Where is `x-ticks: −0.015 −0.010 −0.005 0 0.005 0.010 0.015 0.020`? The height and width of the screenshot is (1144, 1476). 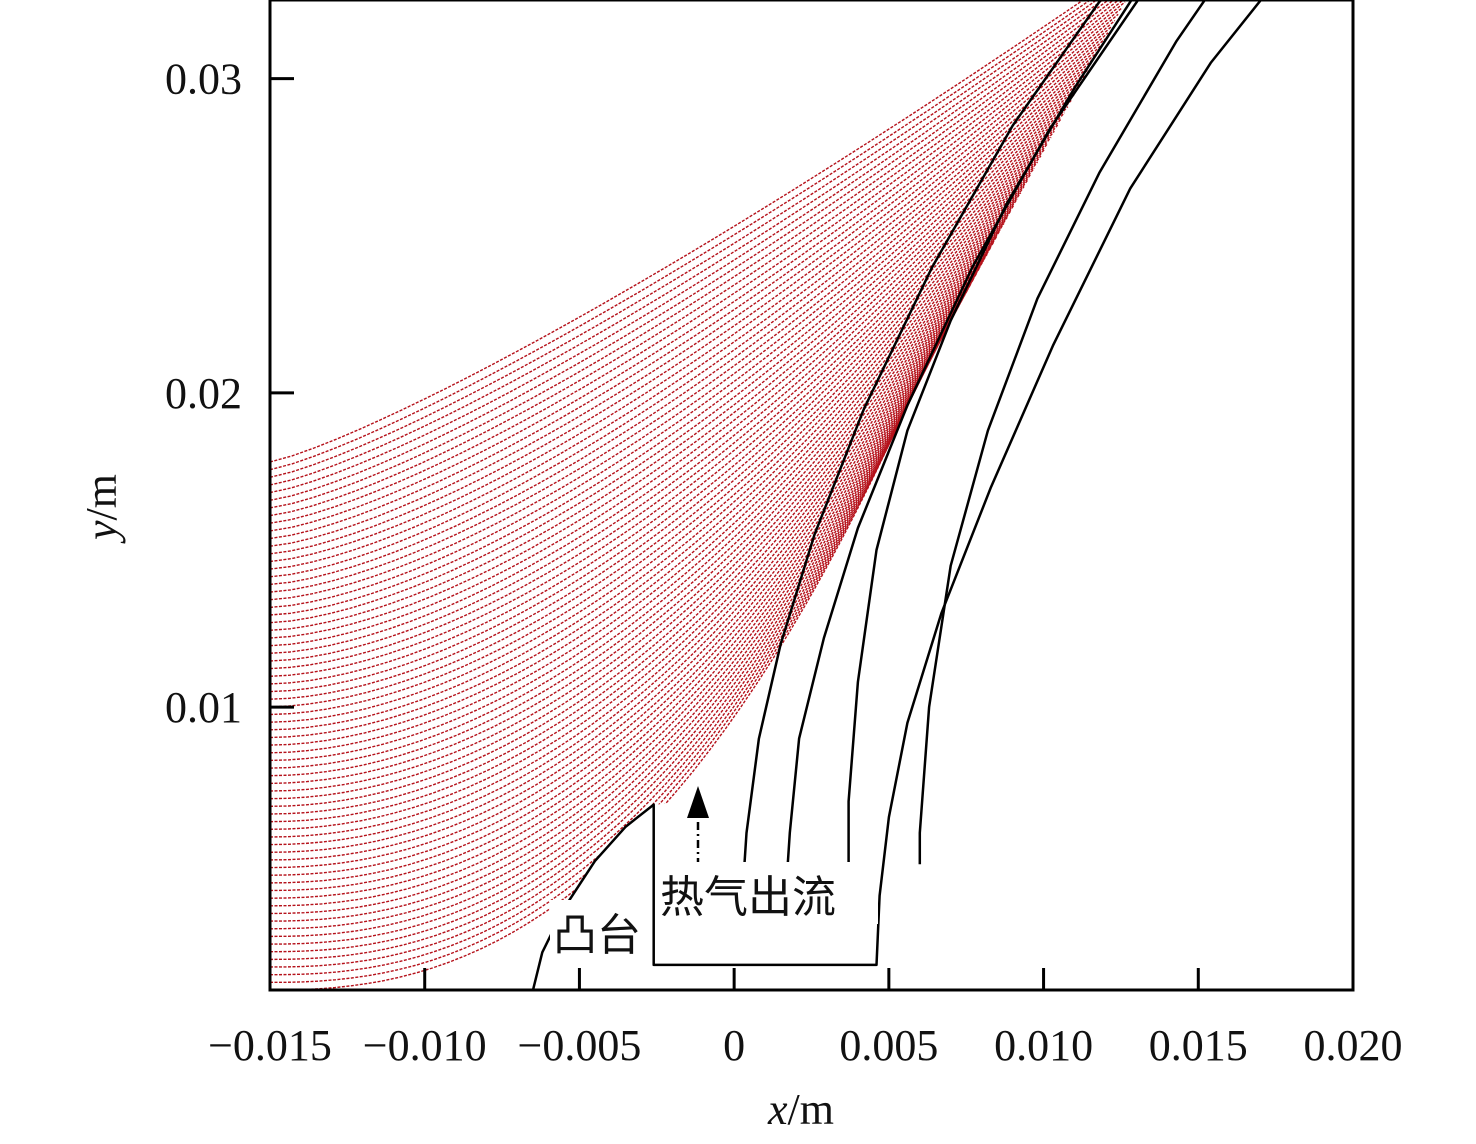
x-ticks: −0.015 −0.010 −0.005 0 0.005 0.010 0.015 0.020 is located at coordinates (805, 1019).